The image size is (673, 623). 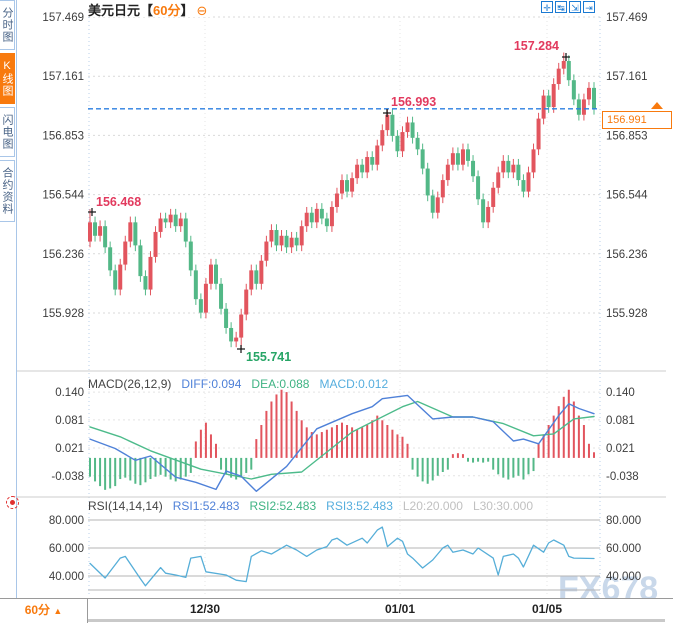 What do you see at coordinates (575, 7) in the screenshot?
I see `zoom-diagonal-icon: ⇲` at bounding box center [575, 7].